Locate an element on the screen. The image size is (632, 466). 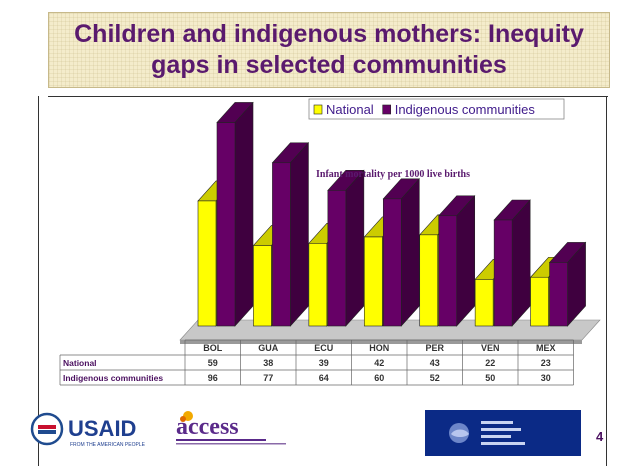
table-row-label-national: National is located at coordinates (80, 363).